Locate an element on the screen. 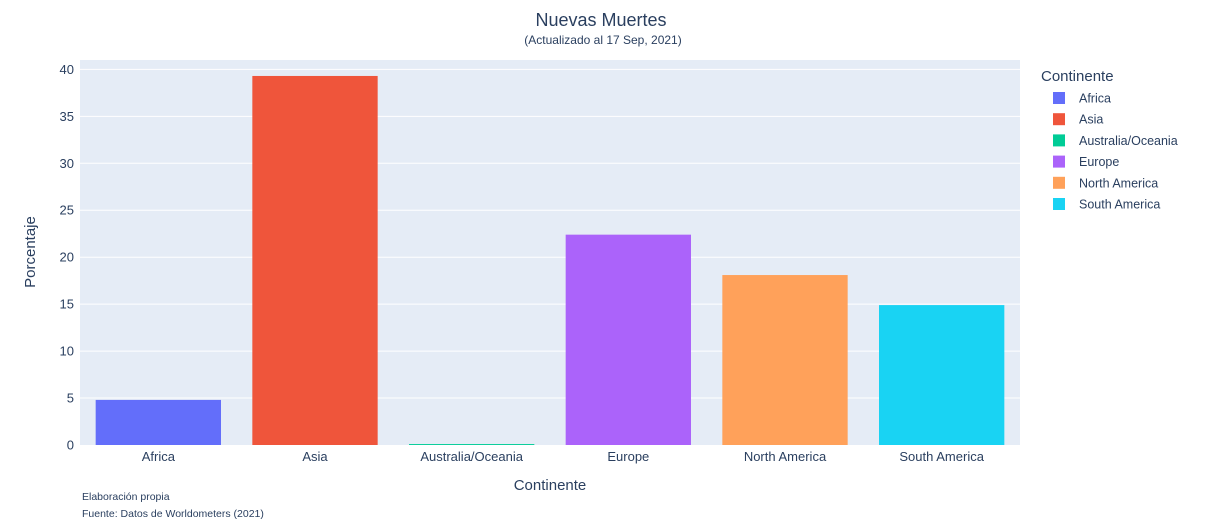 The width and height of the screenshot is (1207, 525). x-tick-label: North America is located at coordinates (785, 456).